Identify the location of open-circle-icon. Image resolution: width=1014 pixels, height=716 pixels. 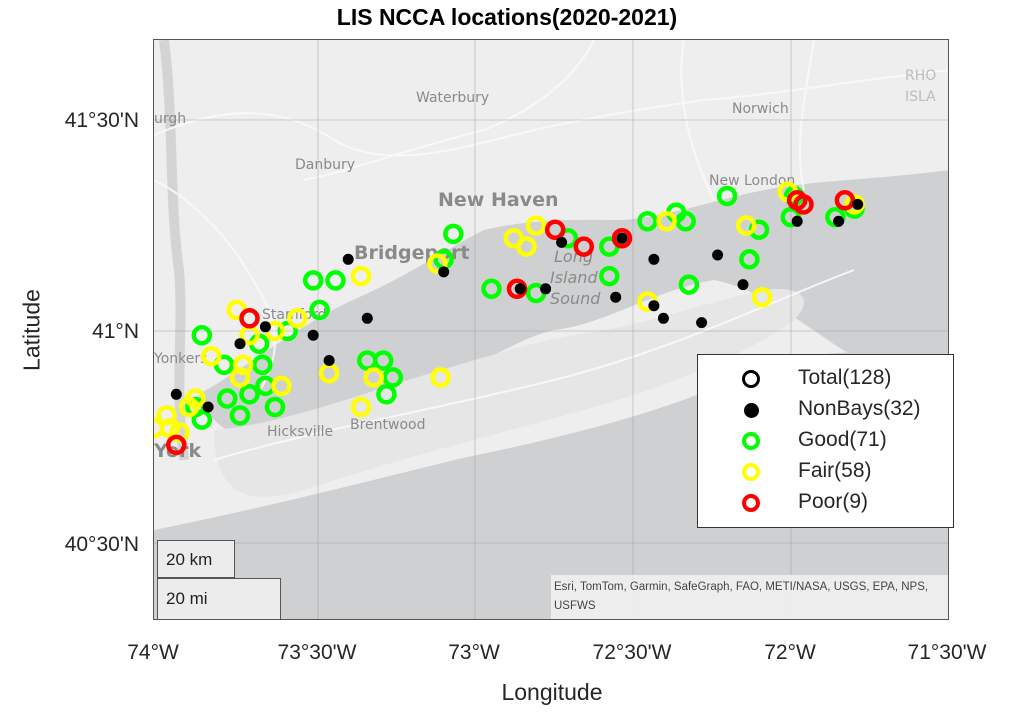
(751, 379).